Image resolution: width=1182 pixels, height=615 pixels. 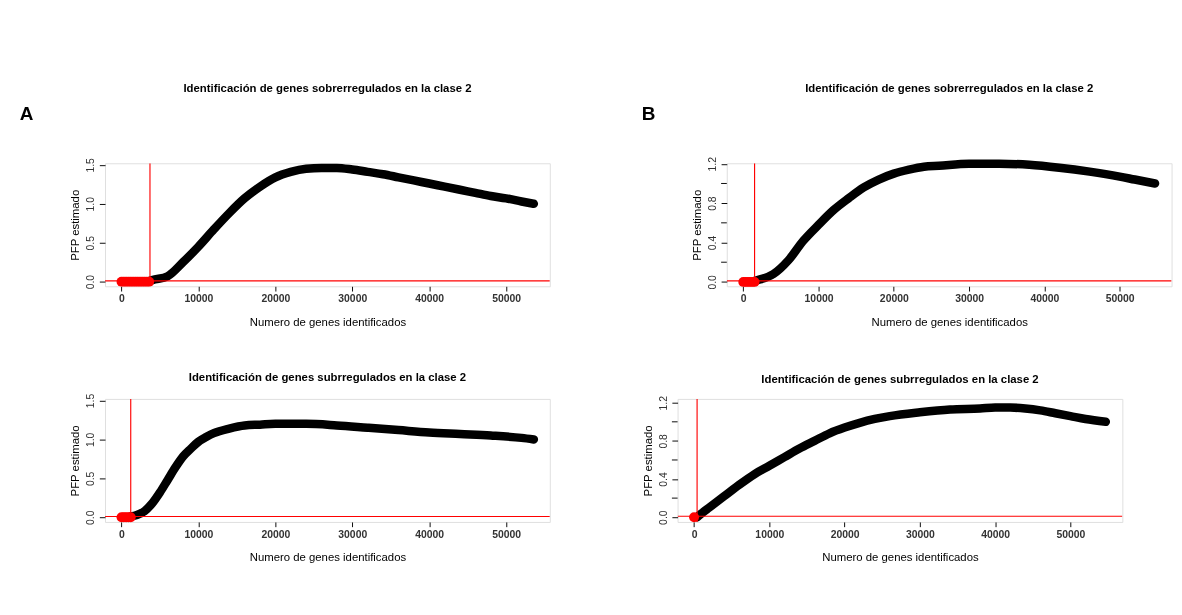 I want to click on text: A, so click(x=26, y=113).